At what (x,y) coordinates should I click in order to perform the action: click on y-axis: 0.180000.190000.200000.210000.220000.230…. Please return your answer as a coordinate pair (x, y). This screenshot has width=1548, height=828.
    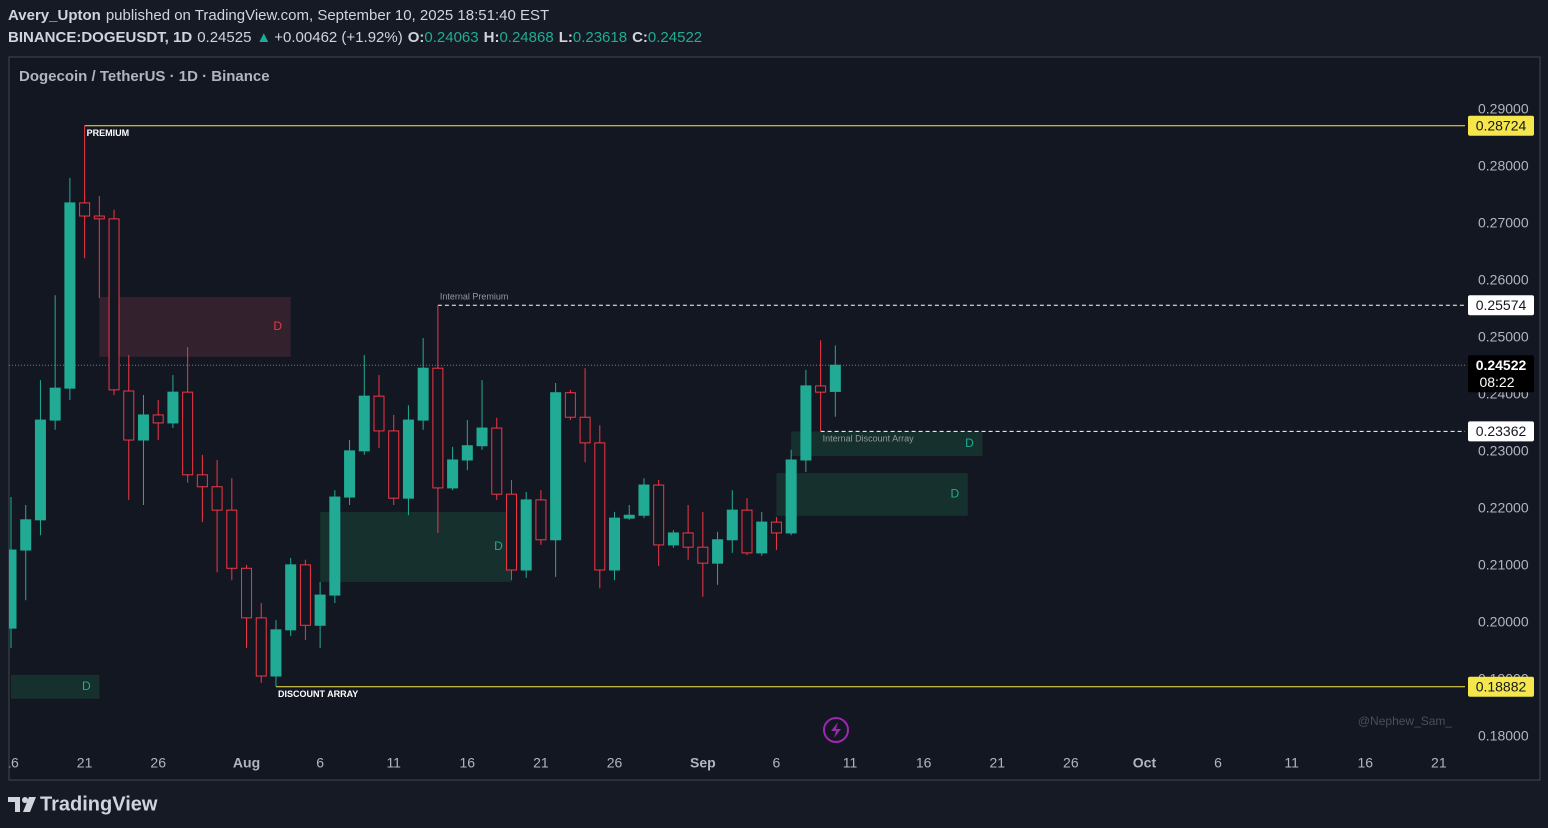
    Looking at the image, I should click on (1501, 422).